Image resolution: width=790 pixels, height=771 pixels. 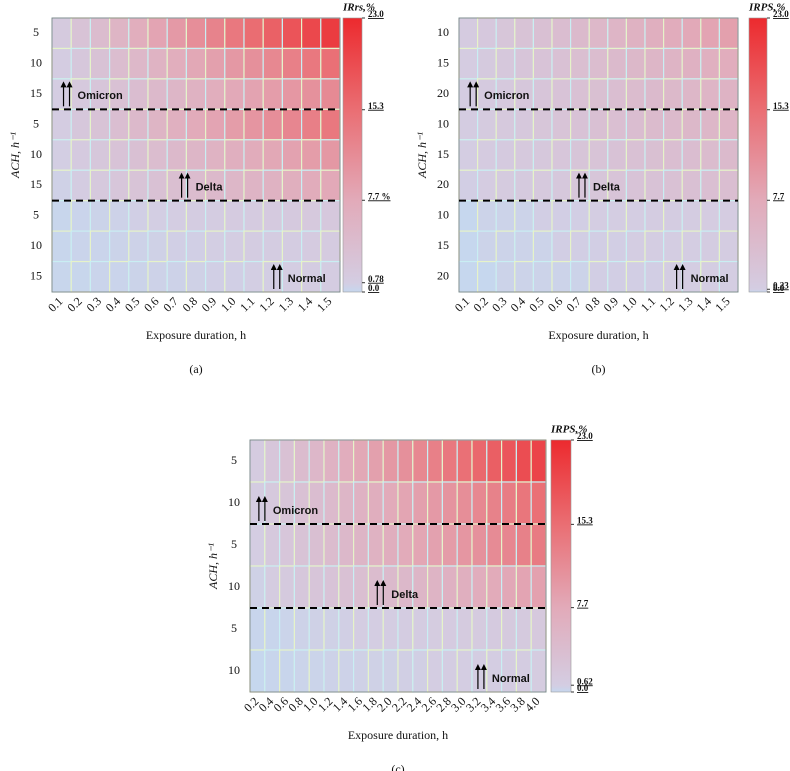 I want to click on x-tick-label: 0.5, so click(x=536, y=304).